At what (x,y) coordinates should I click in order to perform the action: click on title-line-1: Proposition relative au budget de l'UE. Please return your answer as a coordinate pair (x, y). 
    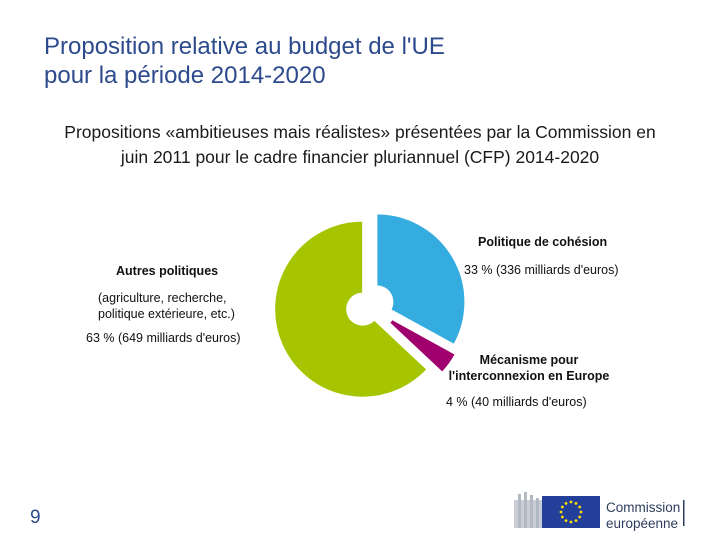
    Looking at the image, I should click on (244, 46).